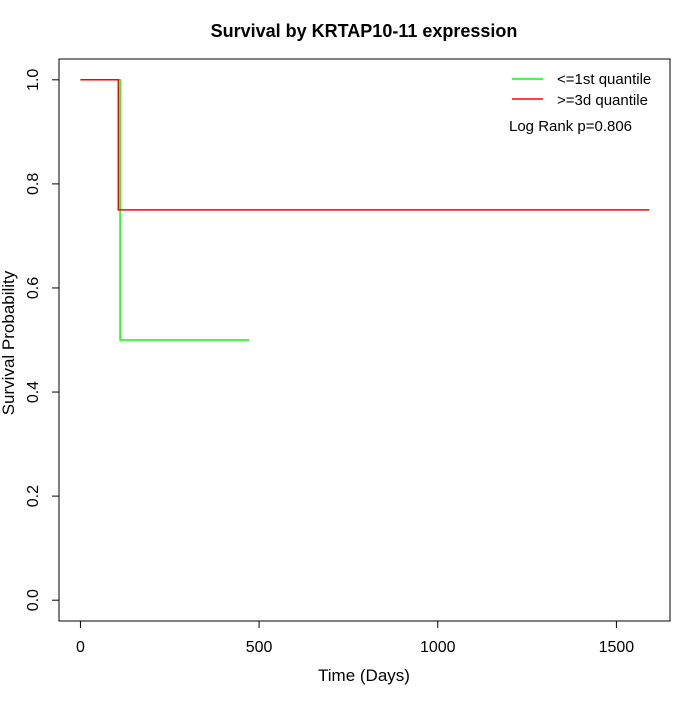  Describe the element at coordinates (259, 647) in the screenshot. I see `x-tick-label: 500` at that location.